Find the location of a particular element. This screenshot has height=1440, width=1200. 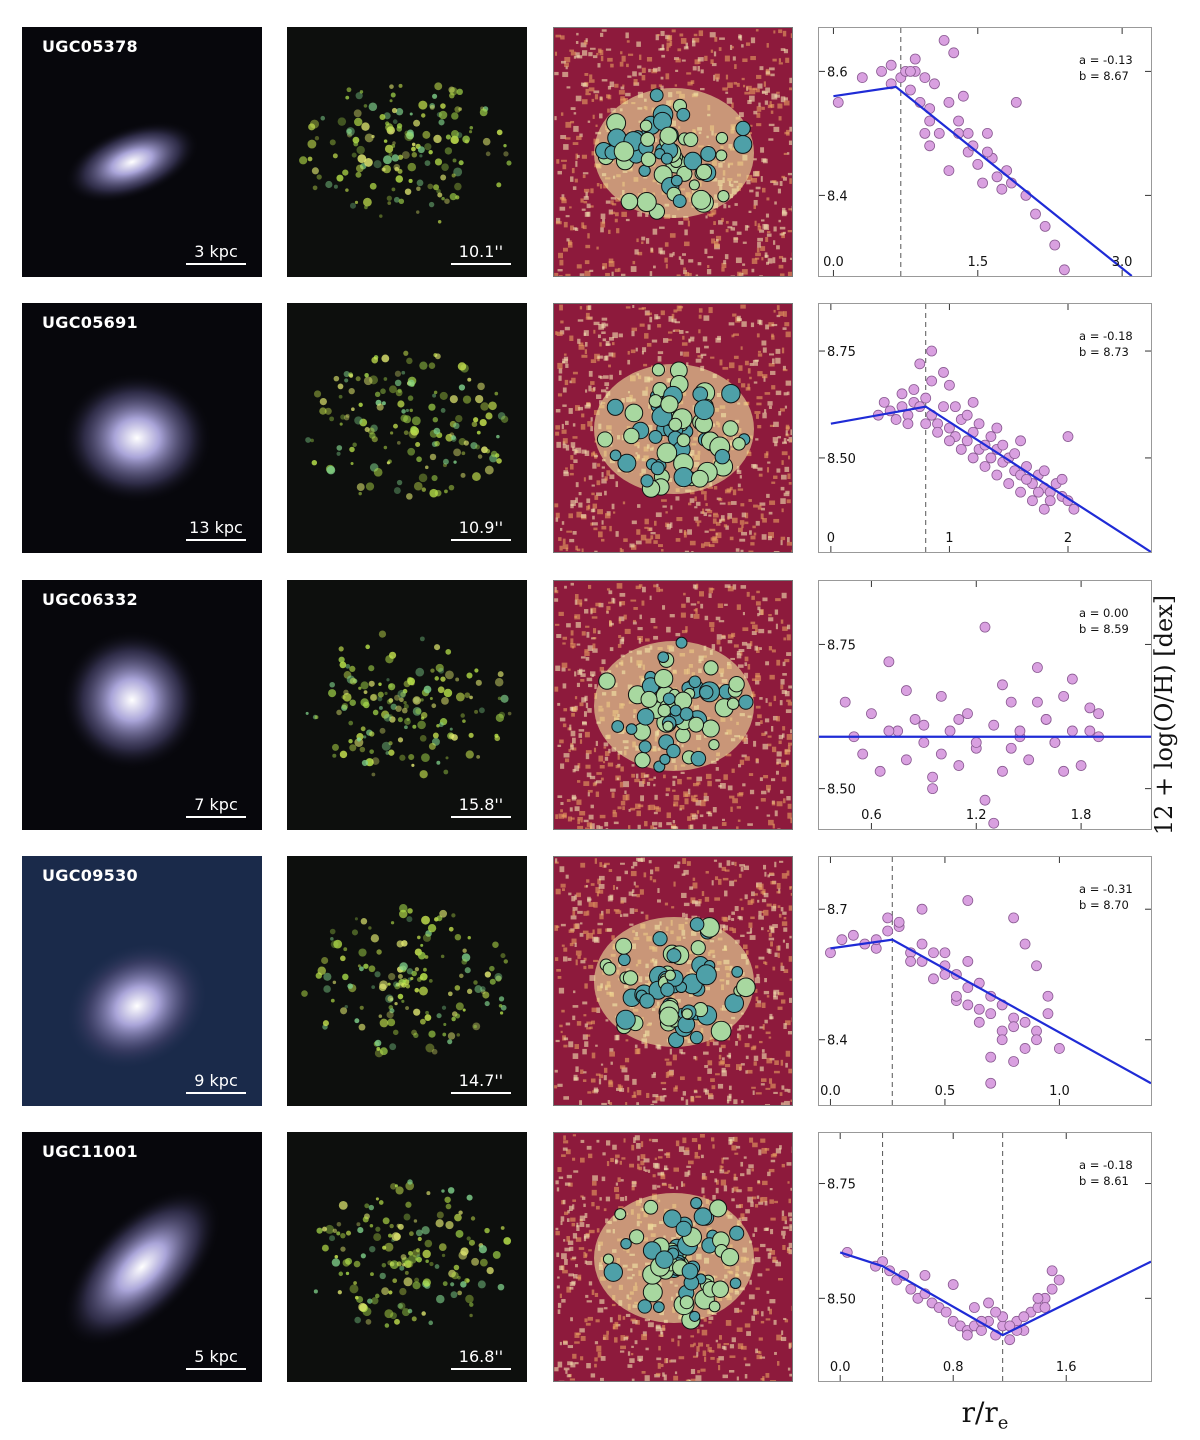

x-tick-label: 0.8 is located at coordinates (953, 1367).